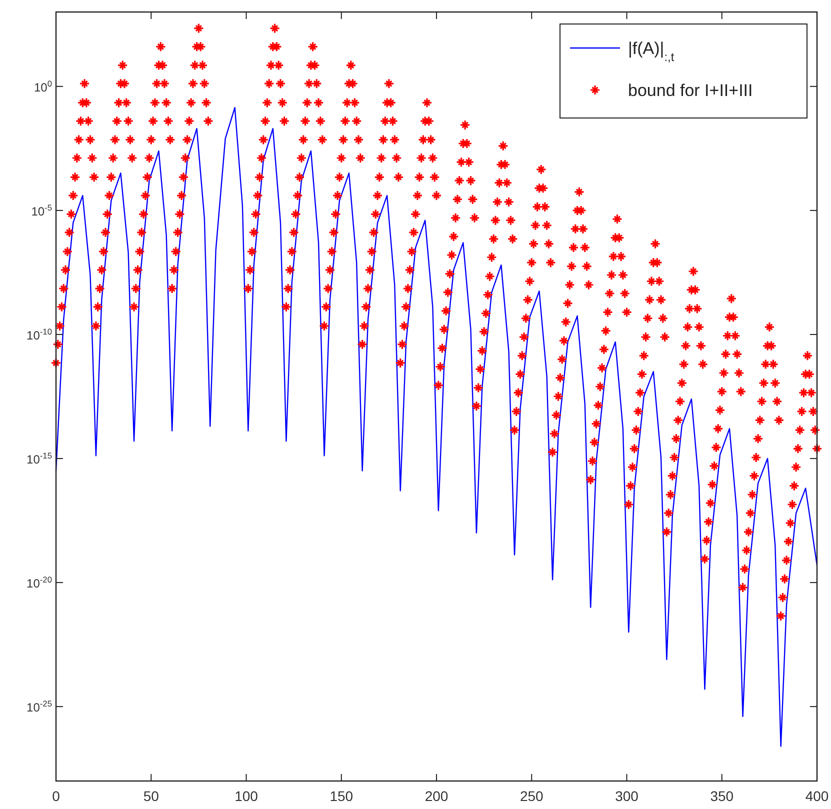 Image resolution: width=831 pixels, height=809 pixels. Describe the element at coordinates (817, 796) in the screenshot. I see `x-tick-label: 400` at that location.